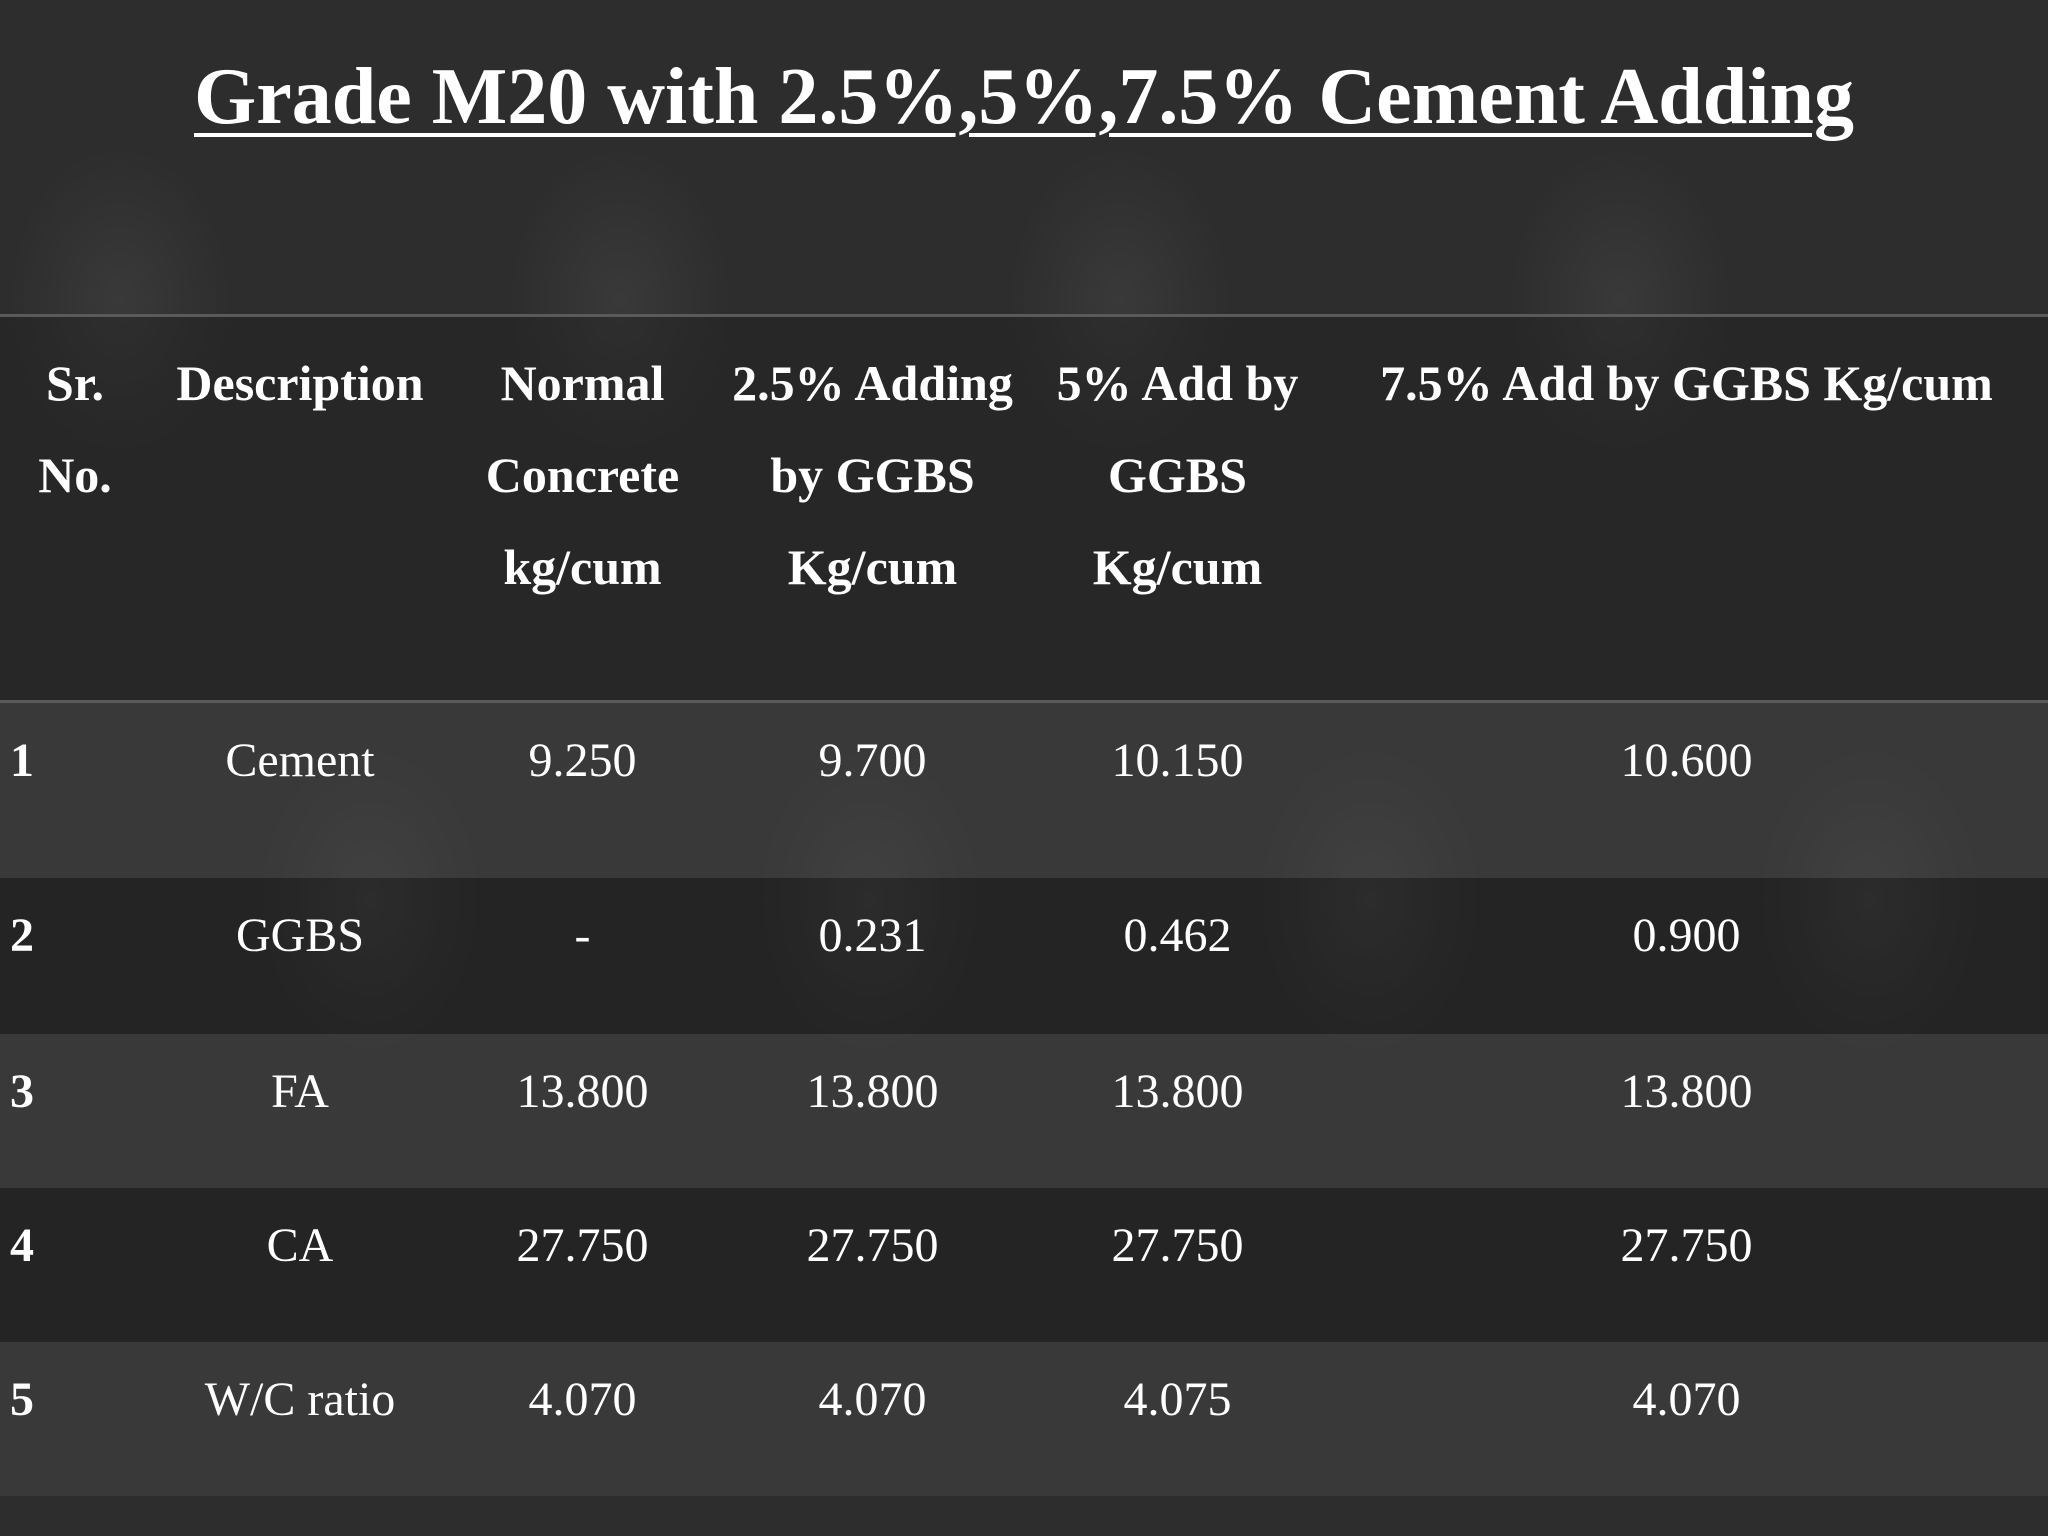 This screenshot has width=2048, height=1536. I want to click on table-cell: 10.600, so click(1686, 789).